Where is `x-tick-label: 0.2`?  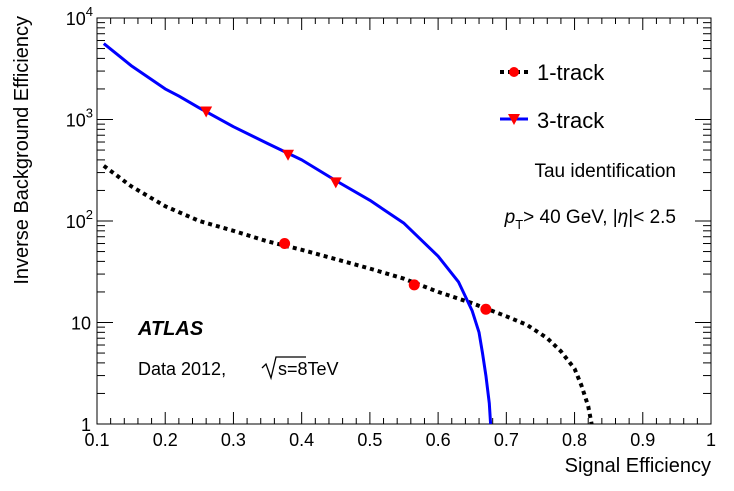
x-tick-label: 0.2 is located at coordinates (165, 440).